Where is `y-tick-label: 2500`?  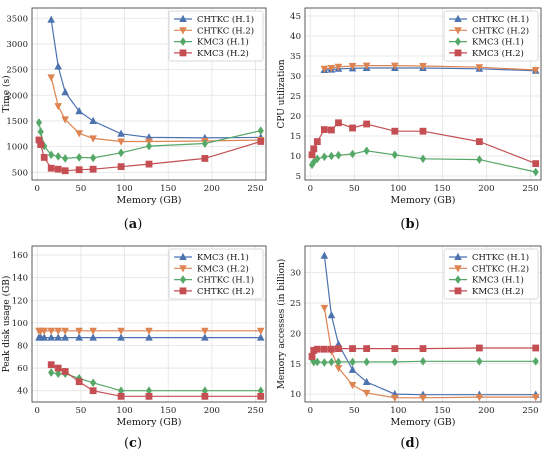
y-tick-label: 2500 is located at coordinates (17, 71).